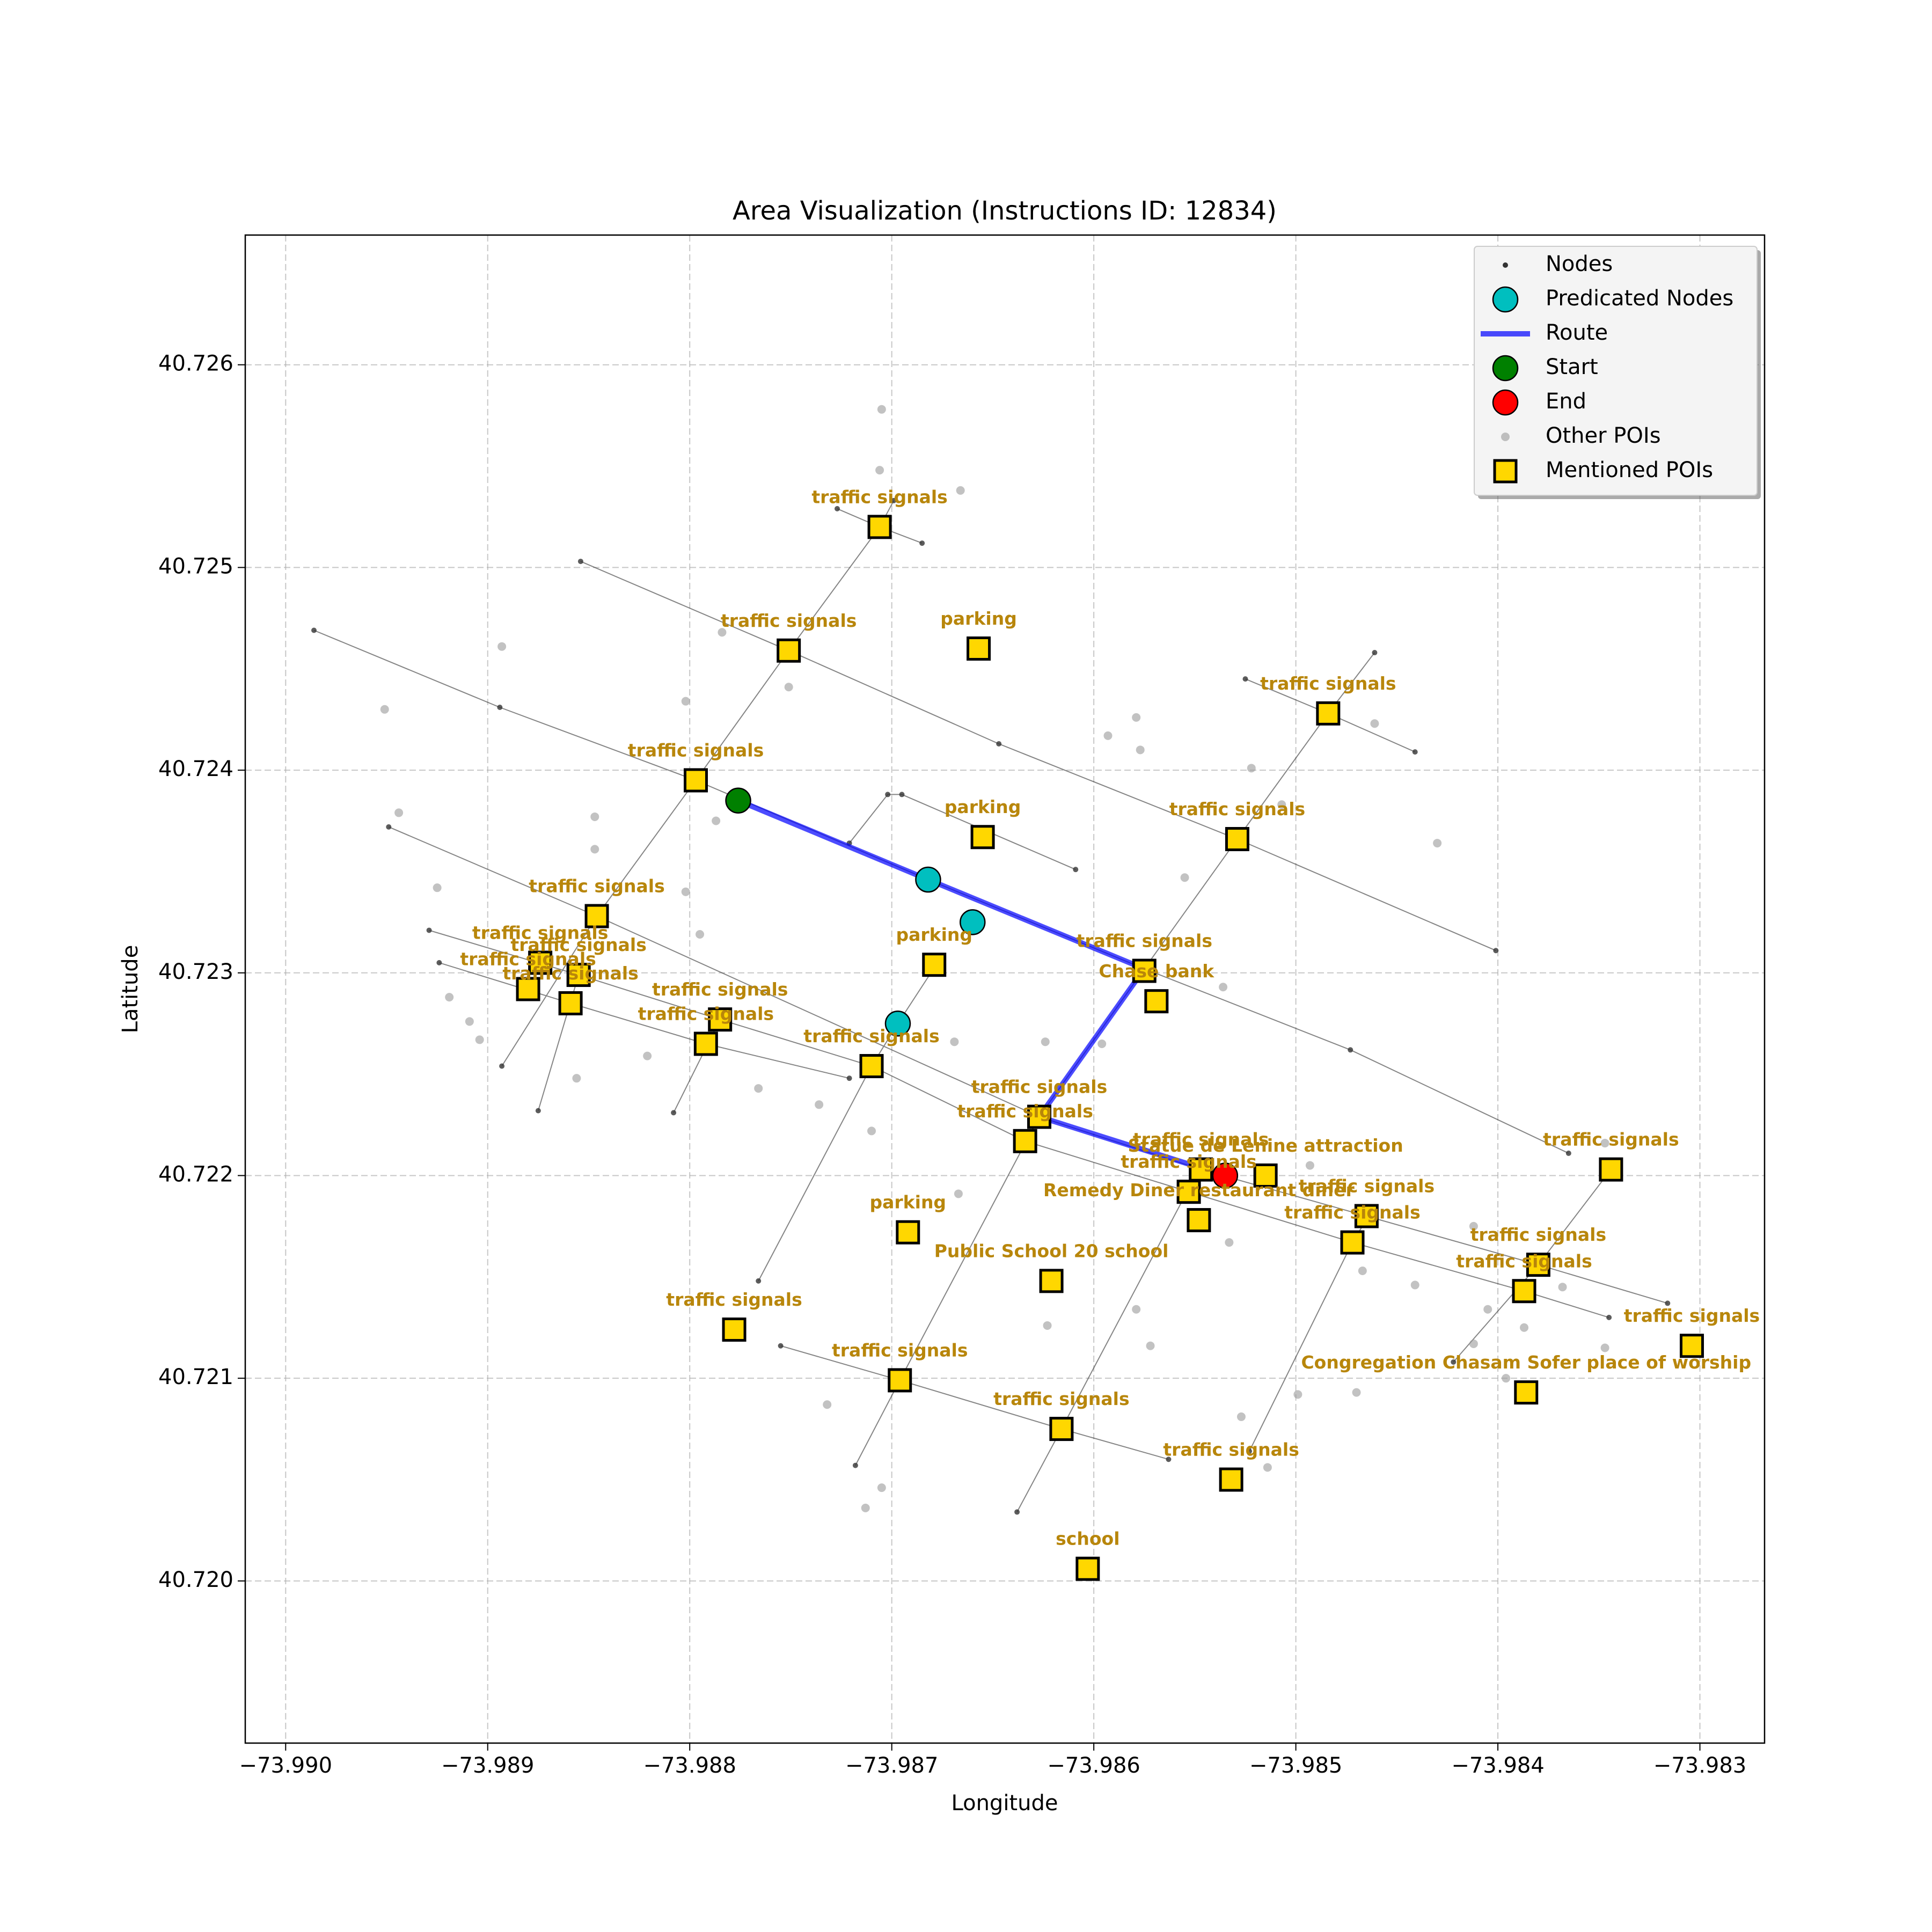  Describe the element at coordinates (1156, 971) in the screenshot. I see `poi-label: Chase bank` at that location.